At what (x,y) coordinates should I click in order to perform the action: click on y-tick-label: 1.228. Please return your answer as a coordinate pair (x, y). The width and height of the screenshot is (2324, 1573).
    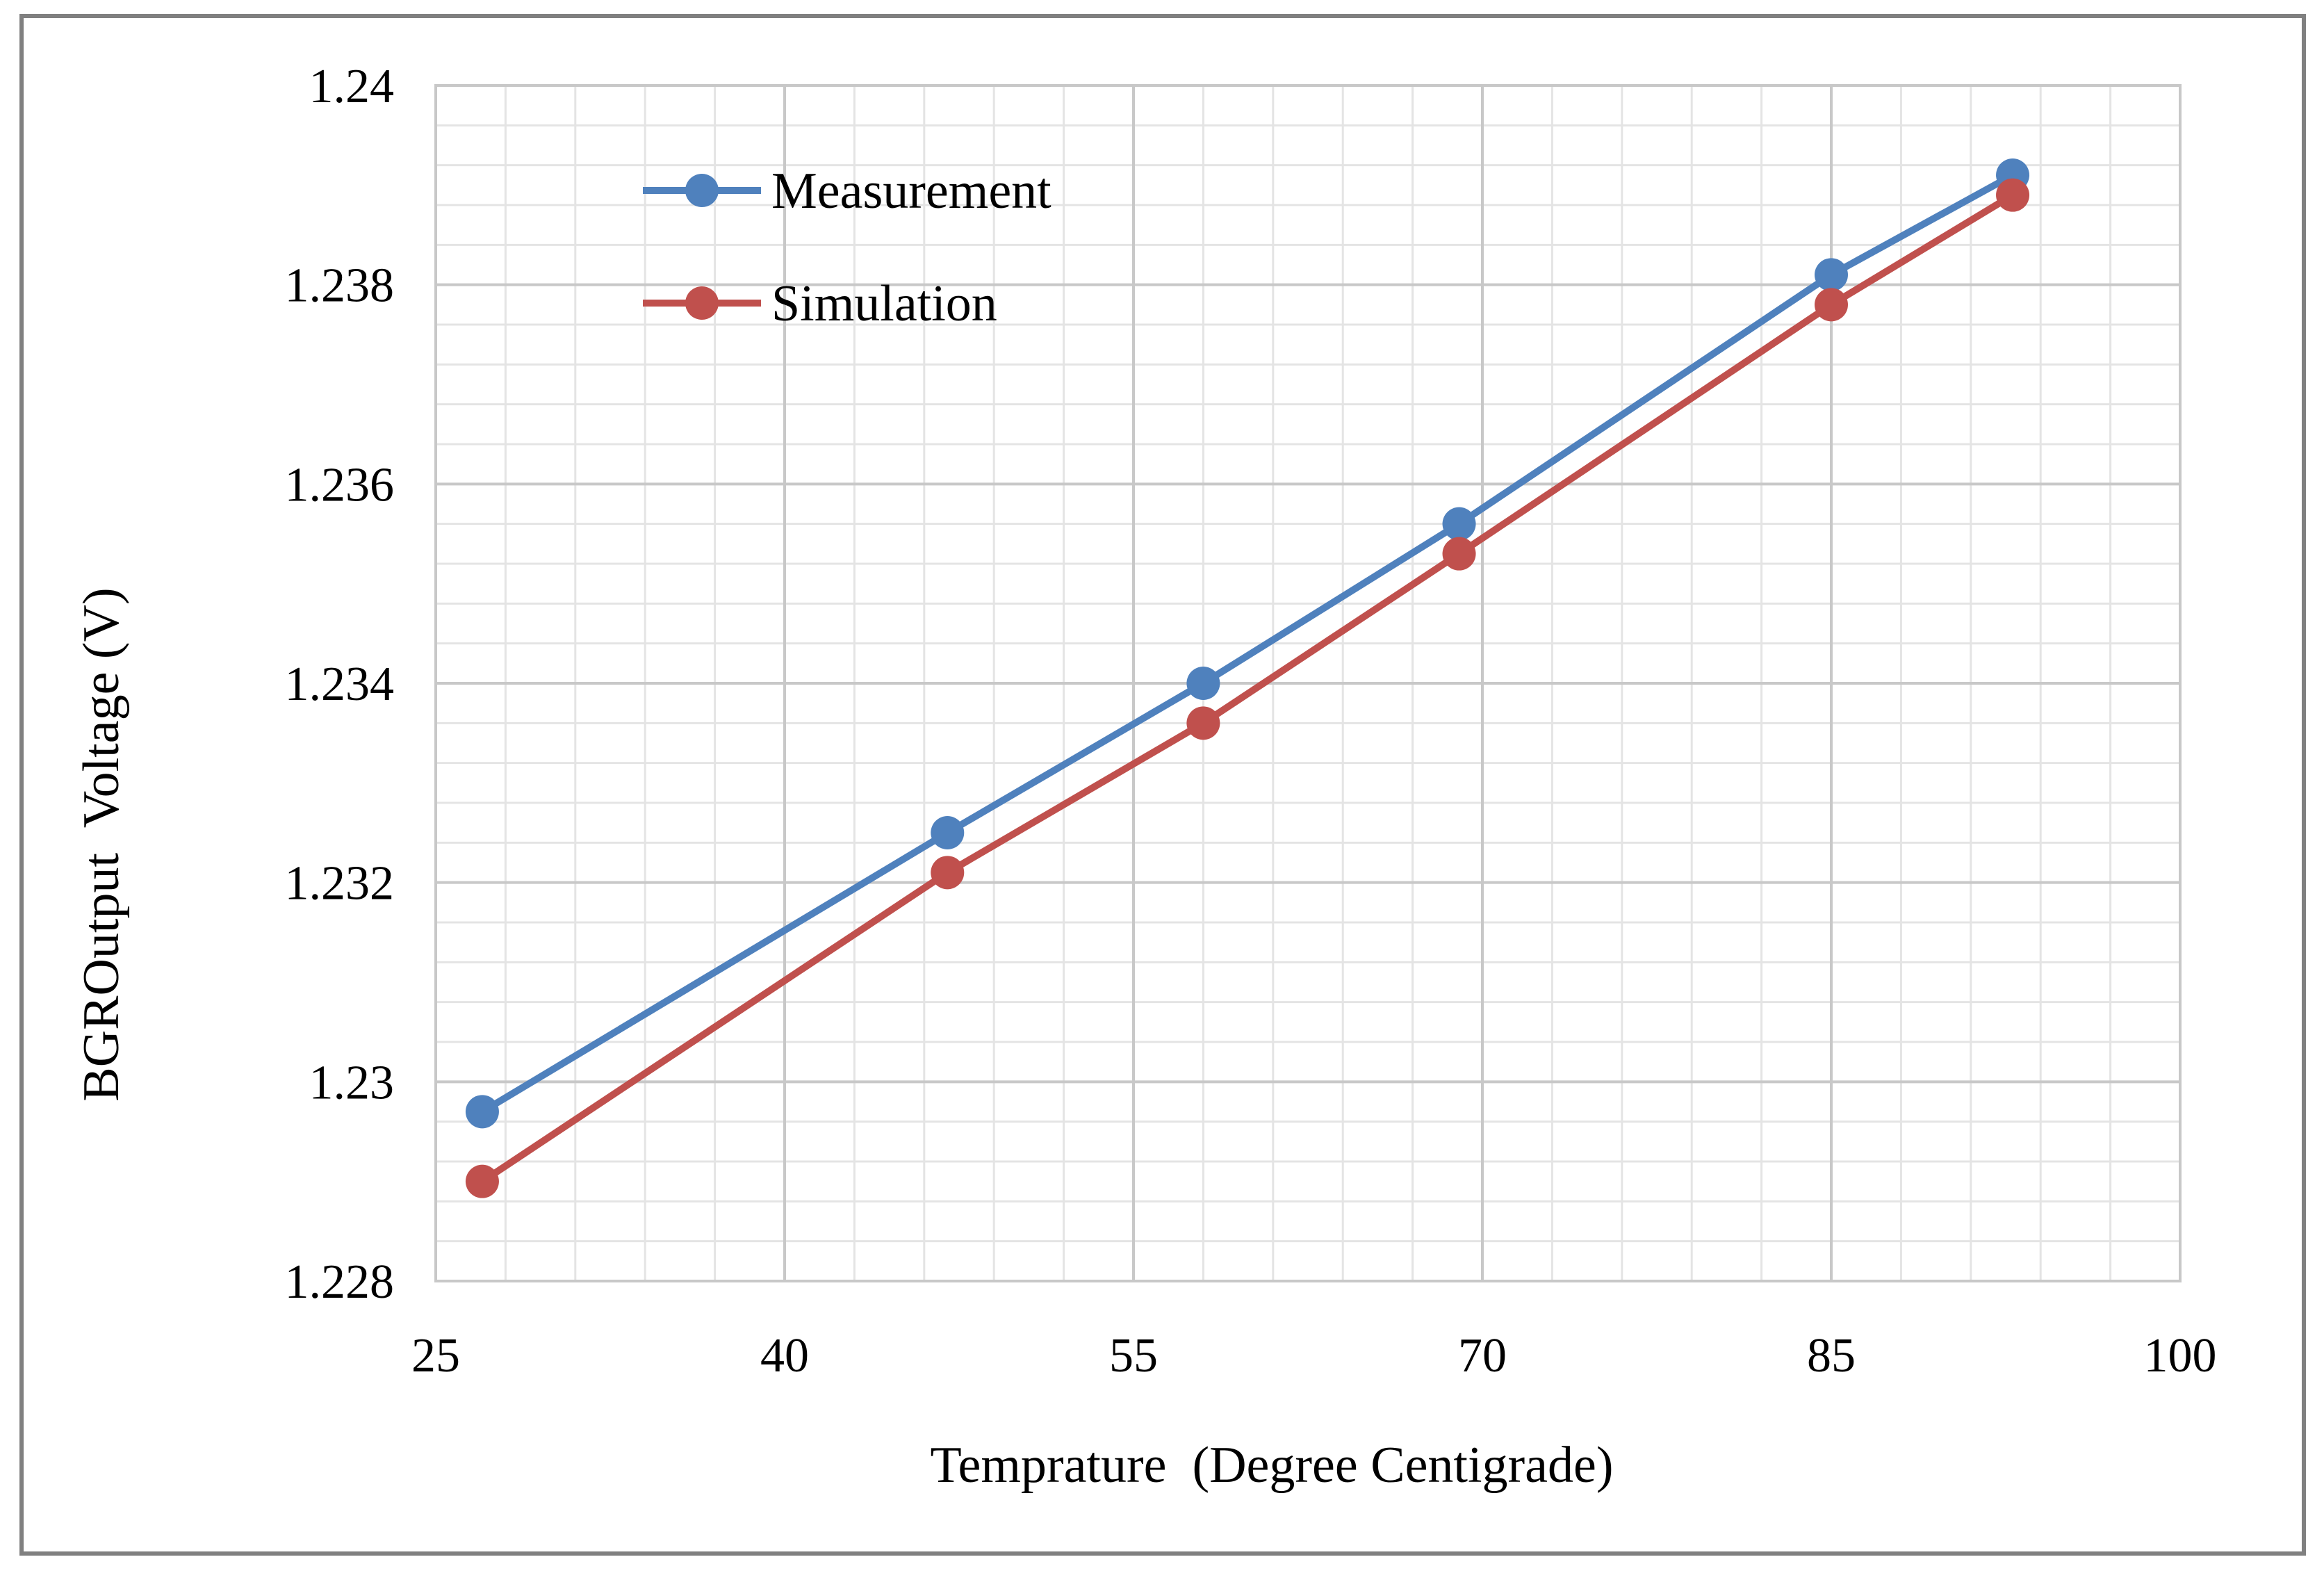
    Looking at the image, I should click on (340, 1282).